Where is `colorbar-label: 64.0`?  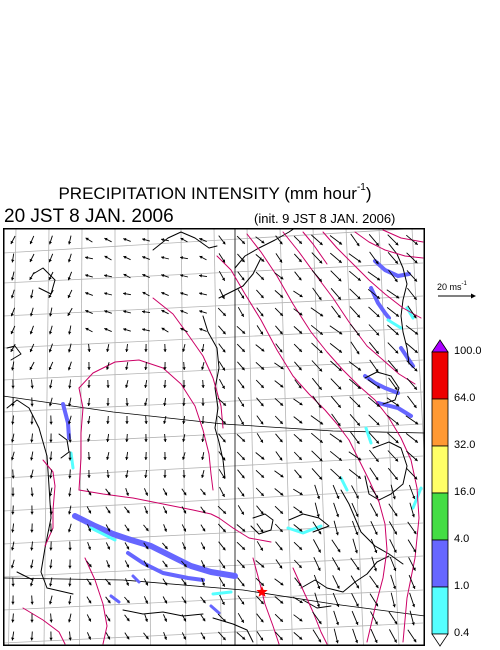
colorbar-label: 64.0 is located at coordinates (465, 398).